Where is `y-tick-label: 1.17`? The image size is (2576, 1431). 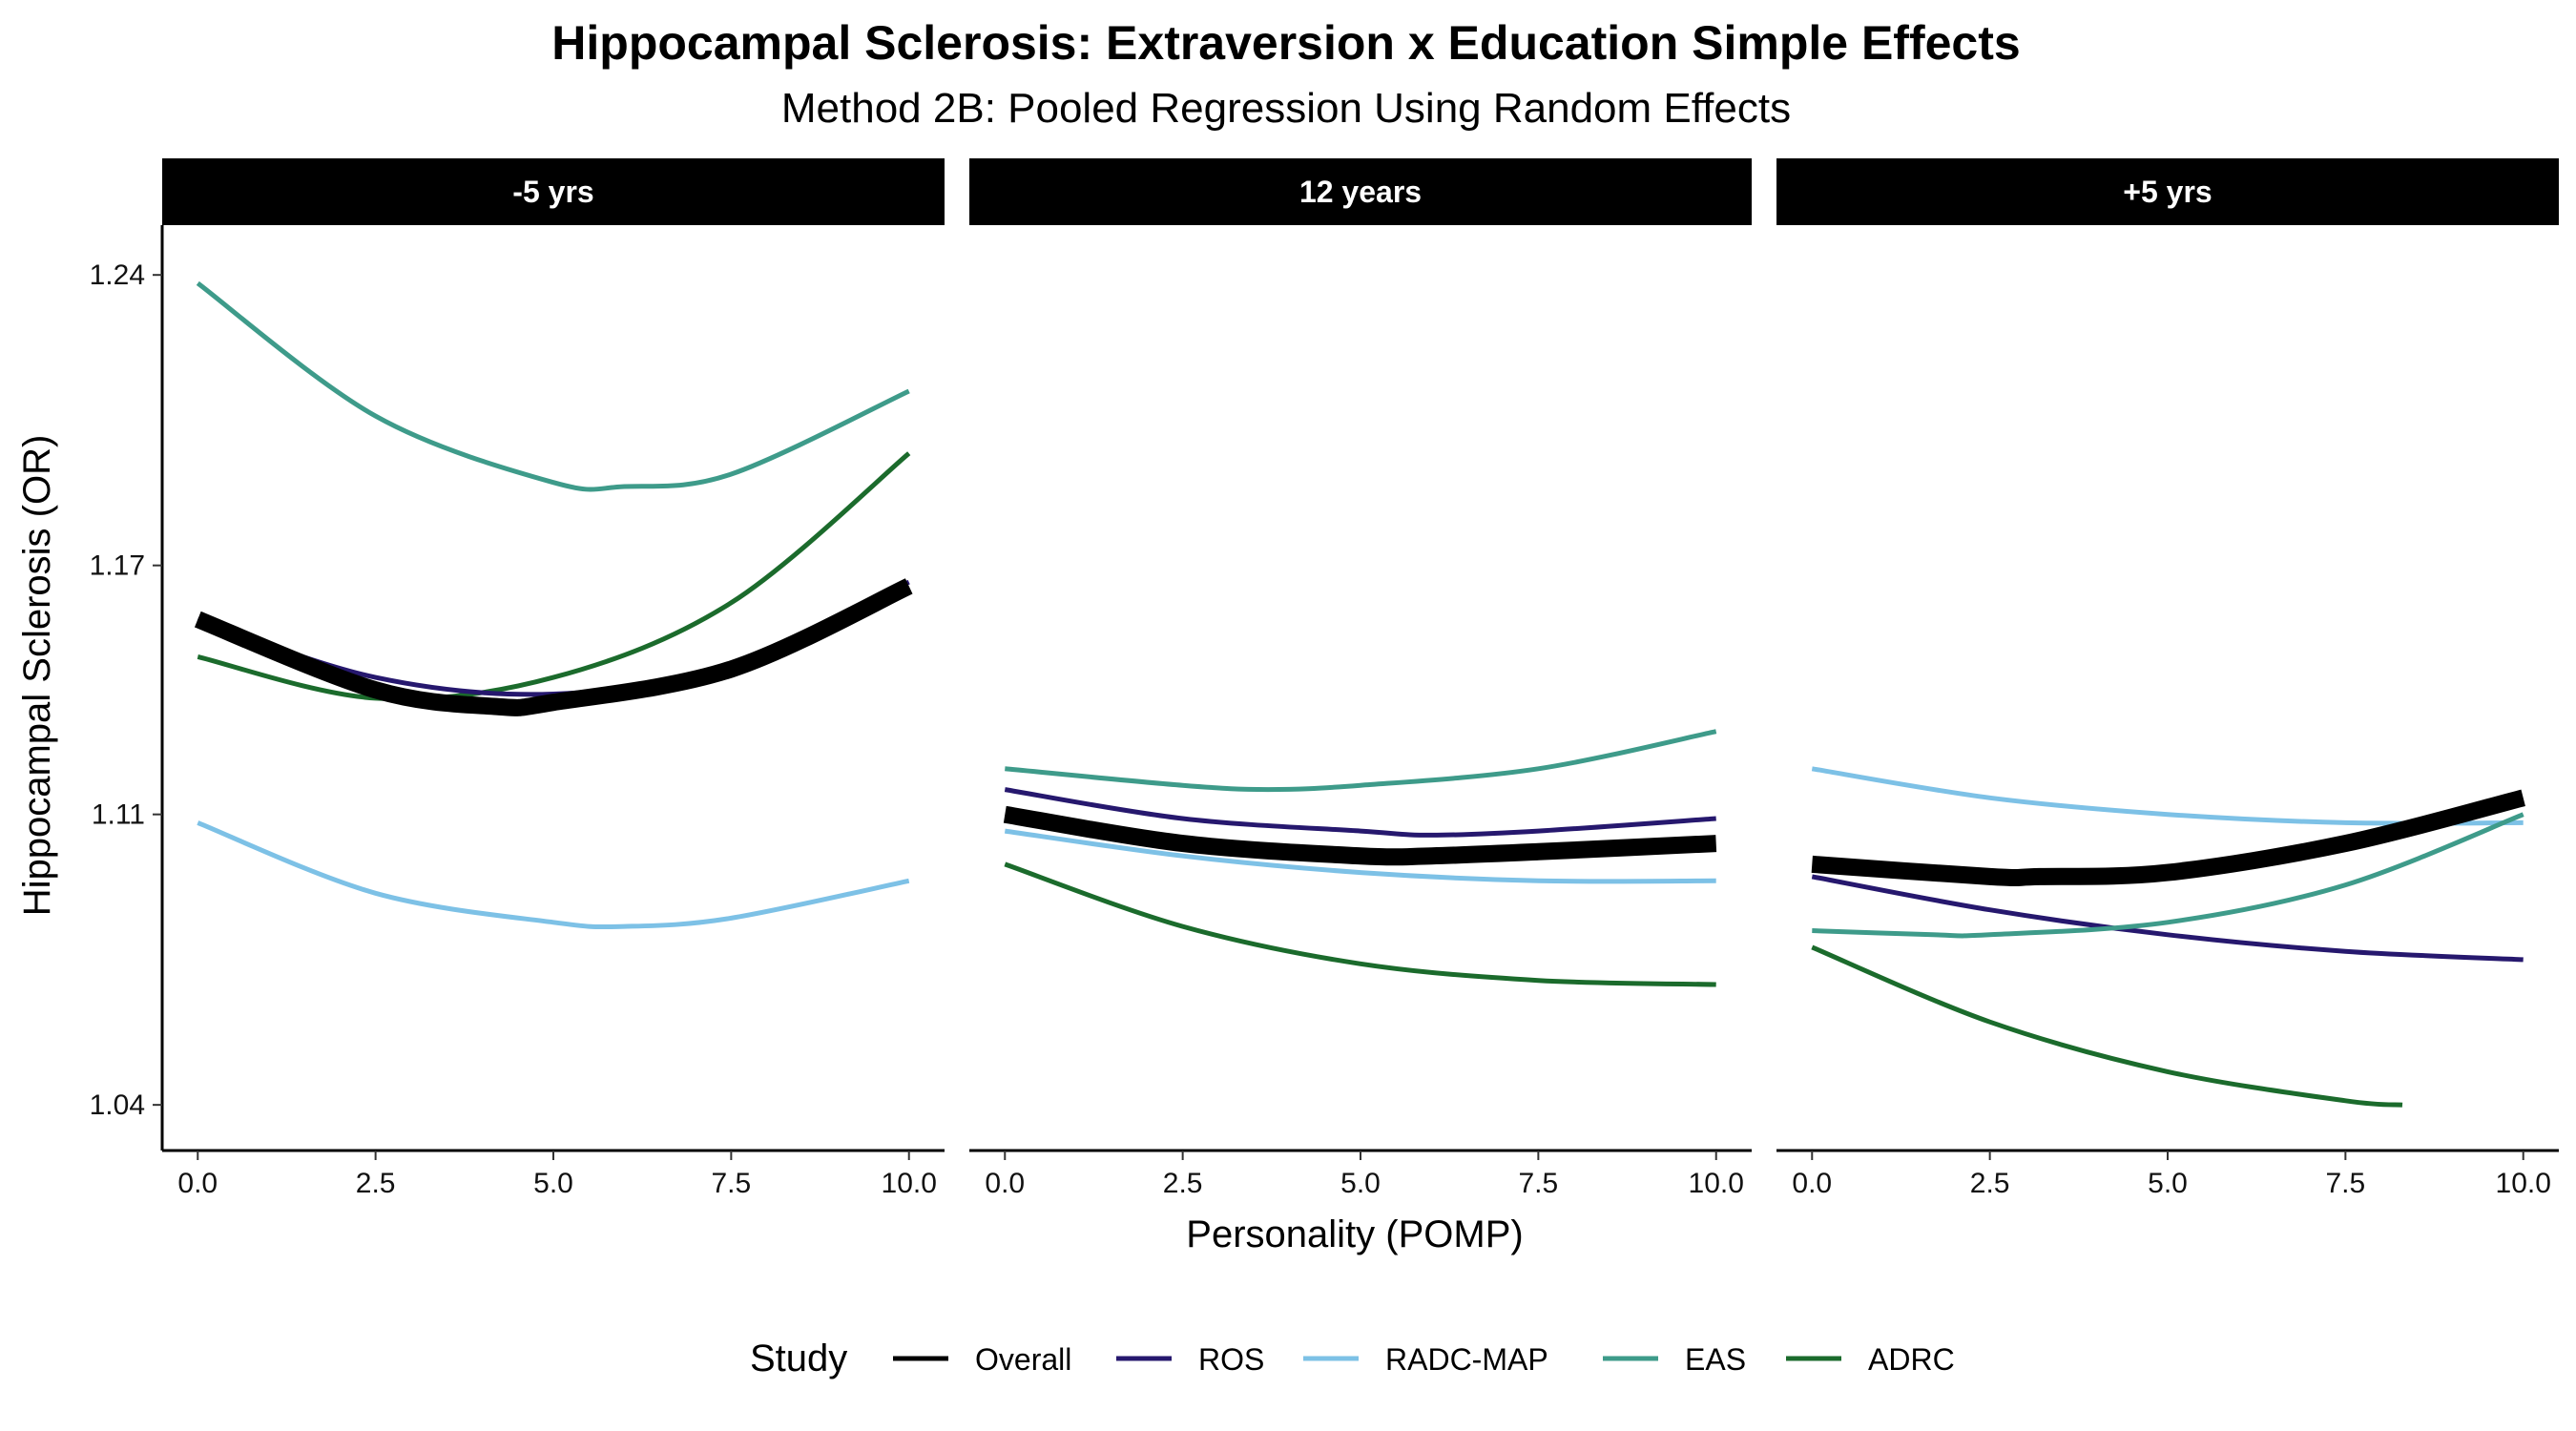
y-tick-label: 1.17 is located at coordinates (117, 566).